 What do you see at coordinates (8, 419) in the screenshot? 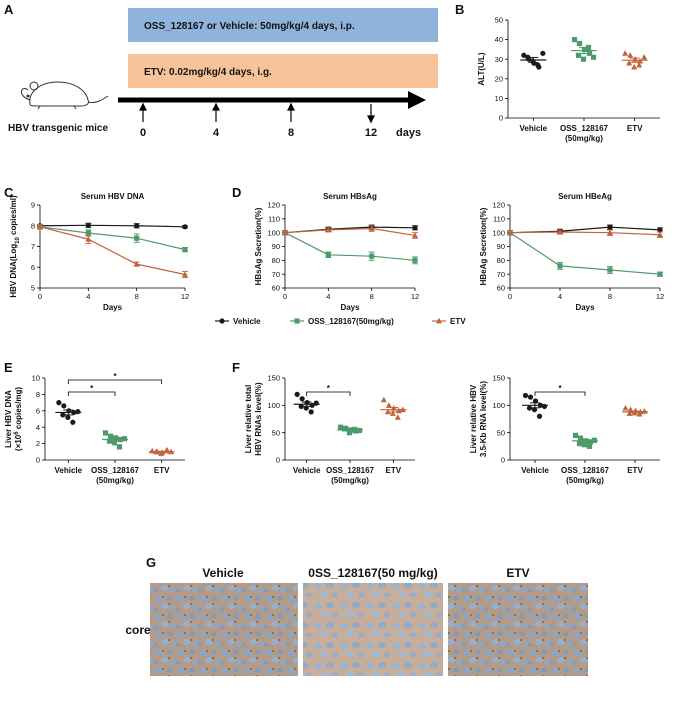
I see `y-axis-label: Liver HBV DNA` at bounding box center [8, 419].